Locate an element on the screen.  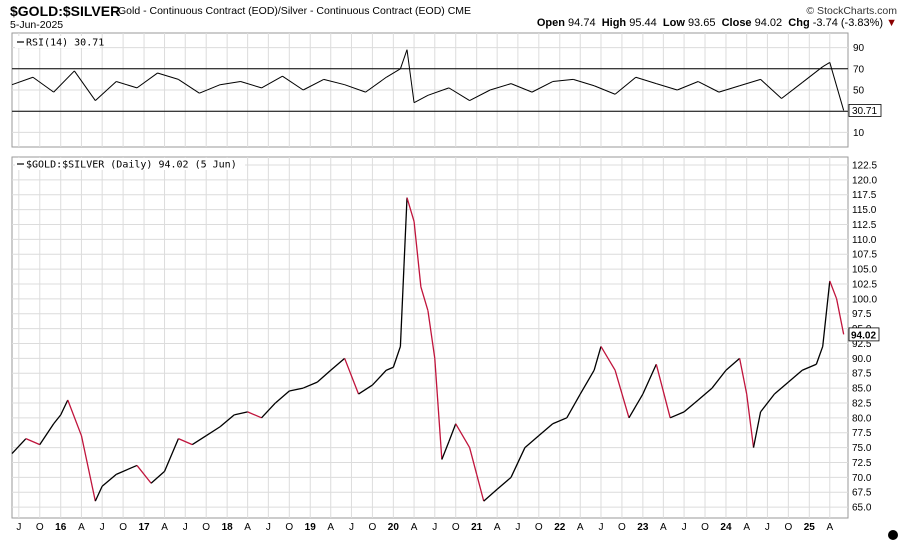
price-tick-label: 67.5 is located at coordinates (862, 493).